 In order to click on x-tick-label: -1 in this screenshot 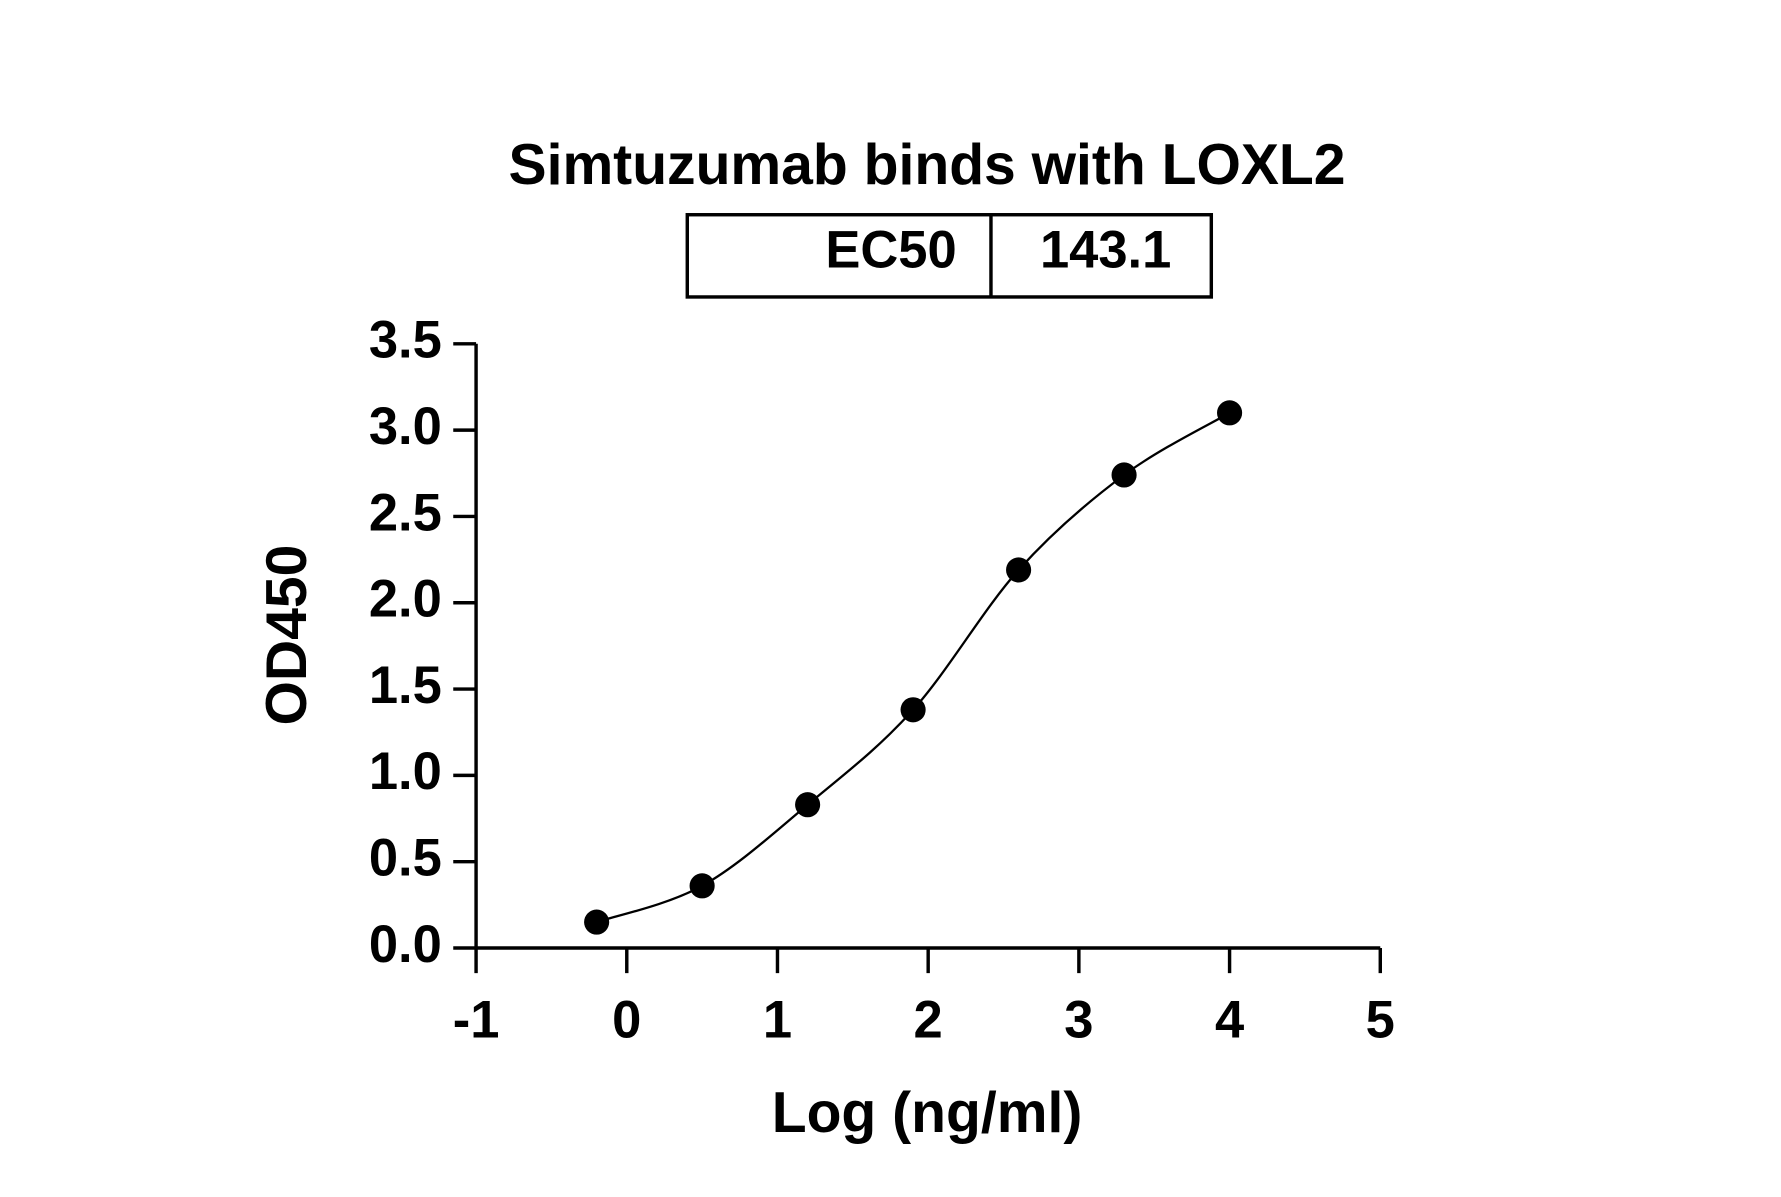, I will do `click(476, 1019)`.